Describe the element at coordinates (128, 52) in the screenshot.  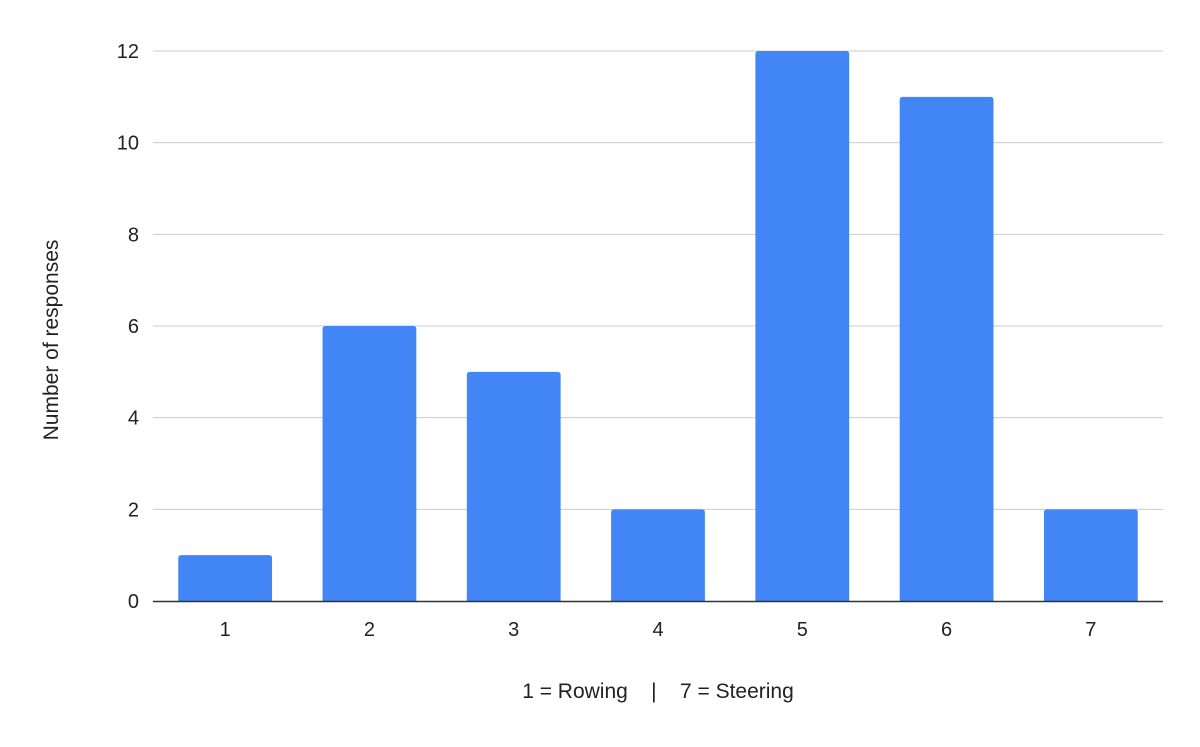
I see `y-tick-label: 12` at that location.